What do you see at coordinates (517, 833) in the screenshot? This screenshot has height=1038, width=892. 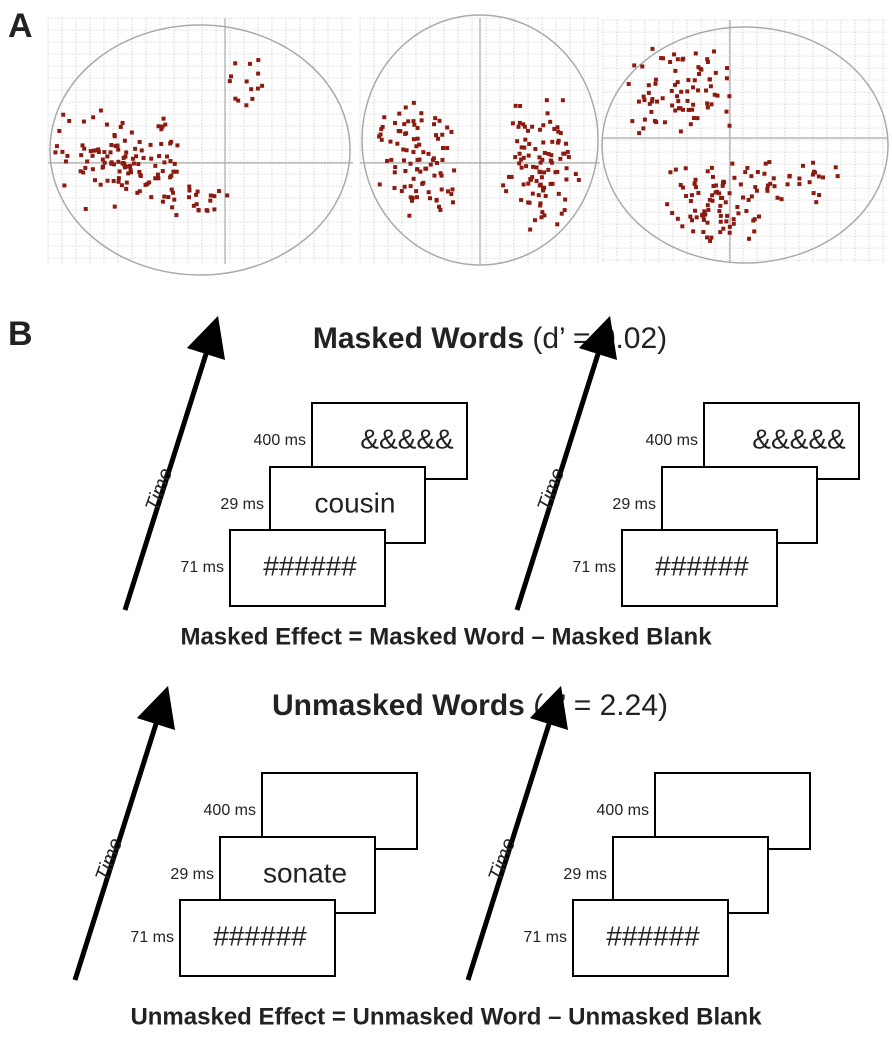 I see `time-arrow` at bounding box center [517, 833].